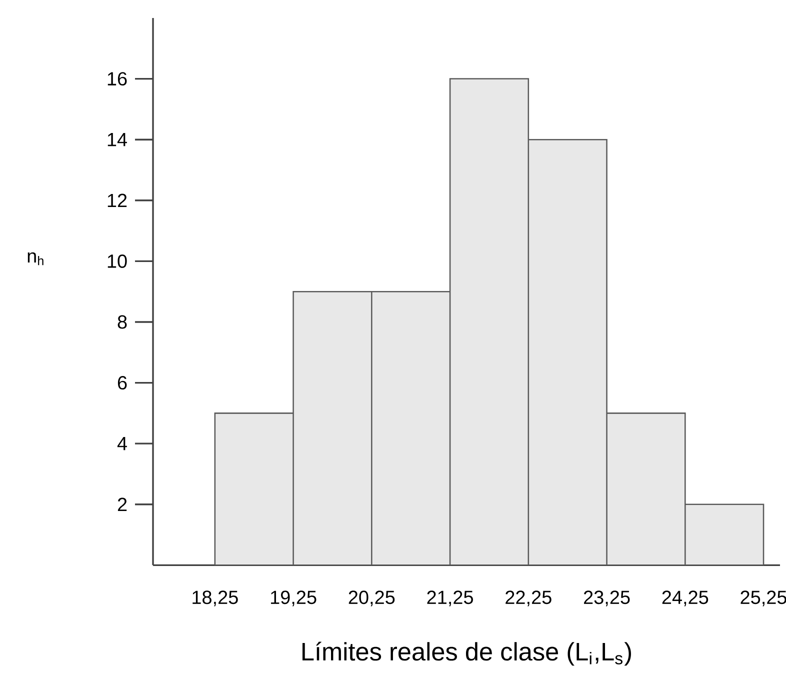 This screenshot has height=696, width=786. What do you see at coordinates (122, 443) in the screenshot?
I see `y-tick-label: 4` at bounding box center [122, 443].